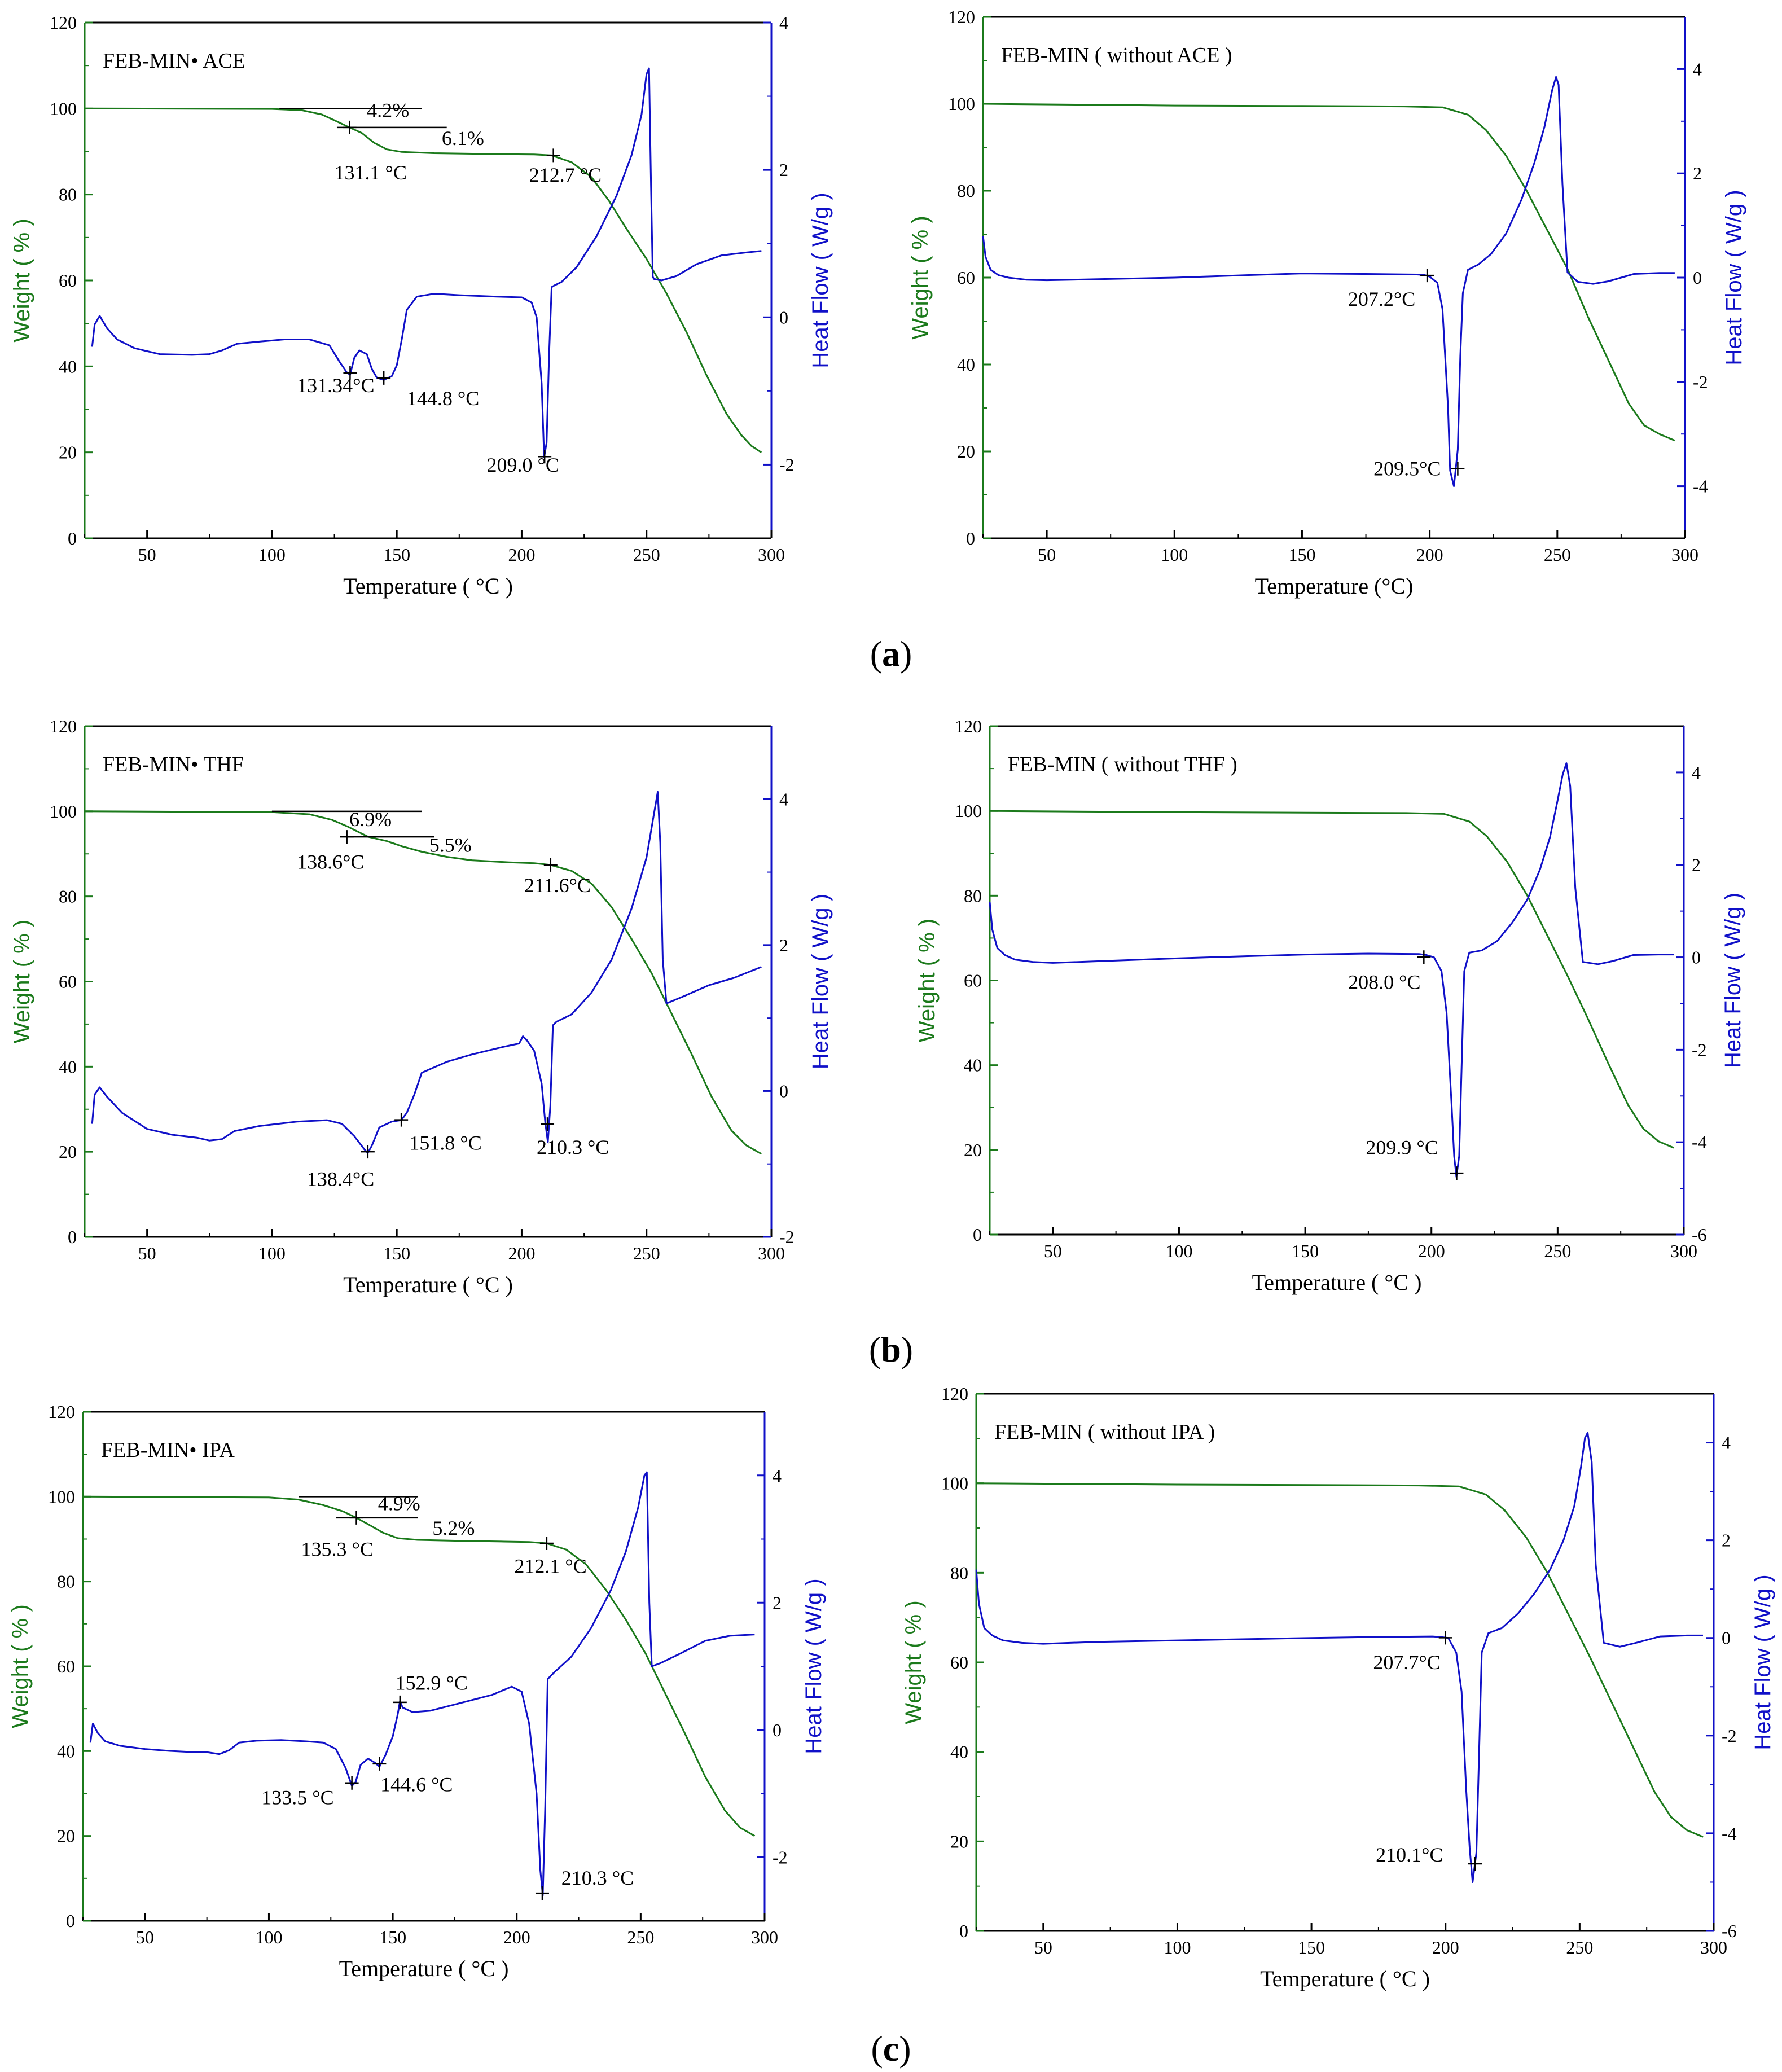 This screenshot has width=1782, height=2072. Describe the element at coordinates (297, 1797) in the screenshot. I see `peak-annotation-label: 133.5 °C` at that location.